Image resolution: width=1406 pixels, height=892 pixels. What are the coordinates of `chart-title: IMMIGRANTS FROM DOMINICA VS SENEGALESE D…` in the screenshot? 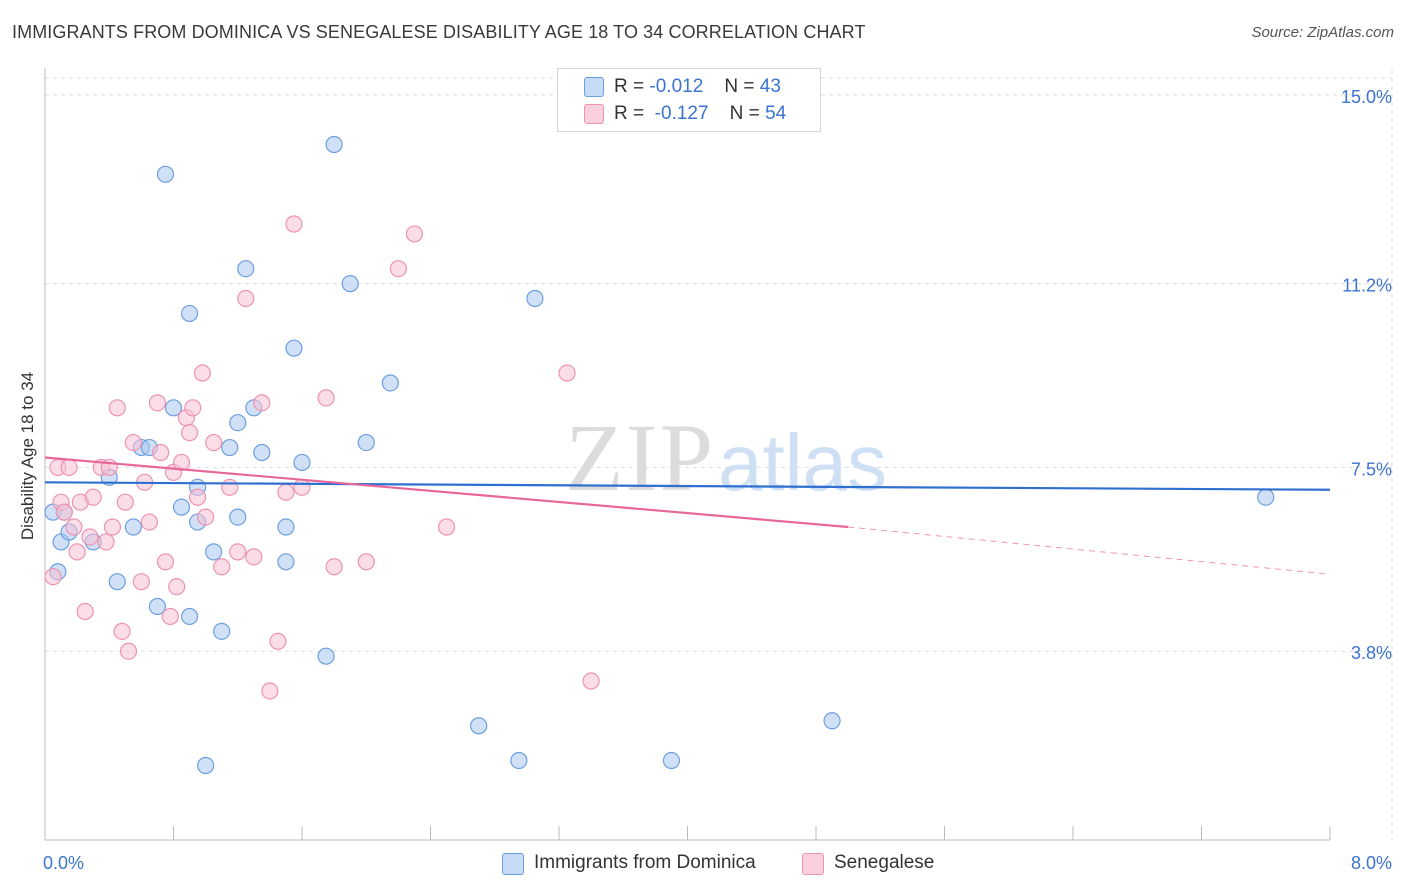 It's located at (439, 32).